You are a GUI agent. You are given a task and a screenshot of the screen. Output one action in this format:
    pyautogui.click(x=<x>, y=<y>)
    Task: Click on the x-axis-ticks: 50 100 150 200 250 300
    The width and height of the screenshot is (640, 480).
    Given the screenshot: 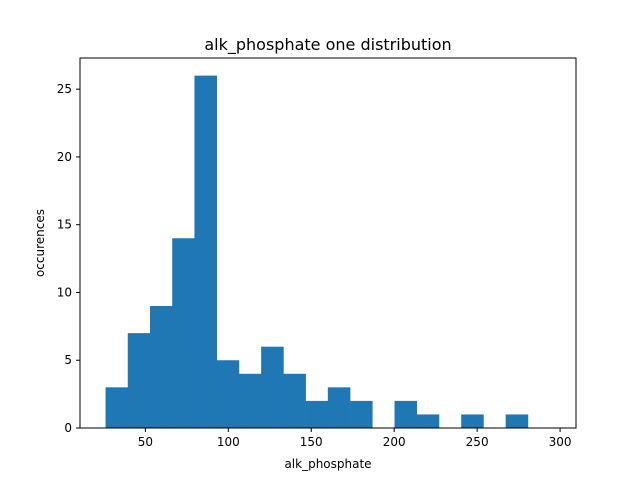 What is the action you would take?
    pyautogui.click(x=355, y=438)
    